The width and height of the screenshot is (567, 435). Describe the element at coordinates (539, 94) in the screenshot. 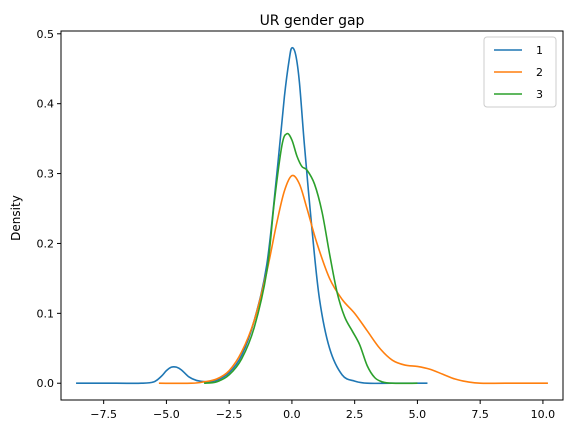

I see `legend-label-3: 3` at that location.